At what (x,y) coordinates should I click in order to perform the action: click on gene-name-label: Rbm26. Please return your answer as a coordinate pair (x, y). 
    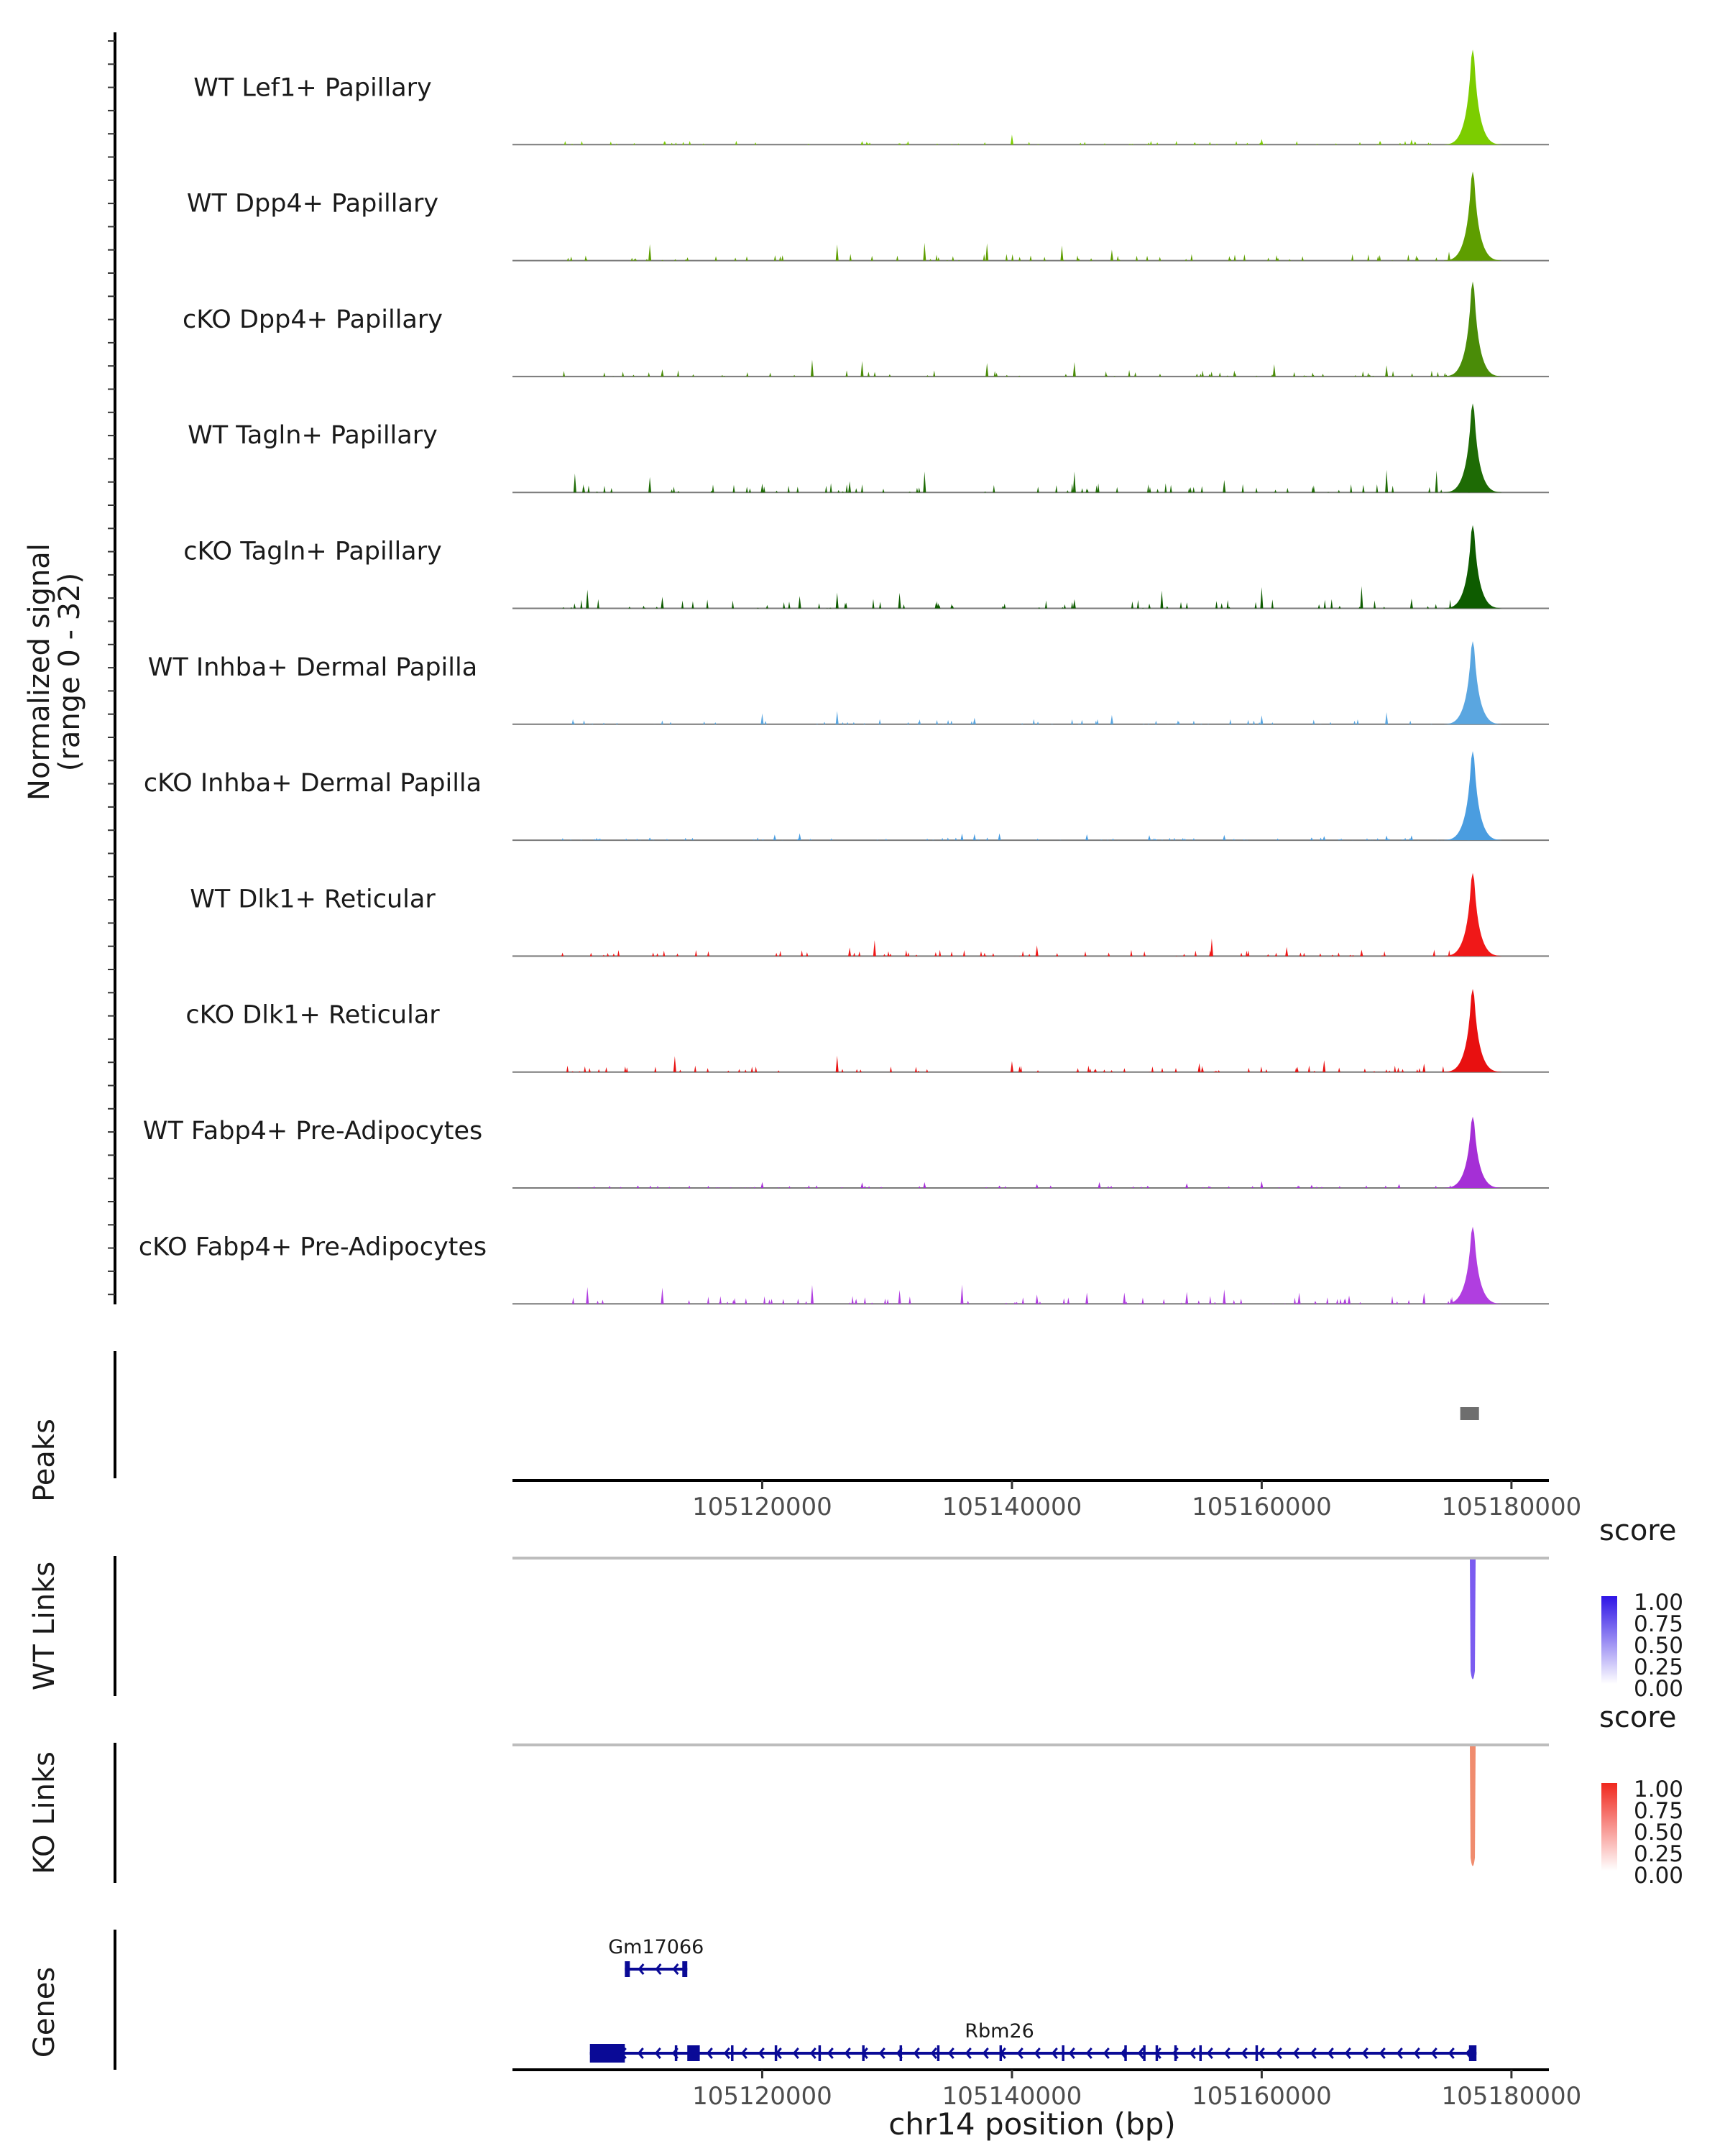
    Looking at the image, I should click on (999, 2031).